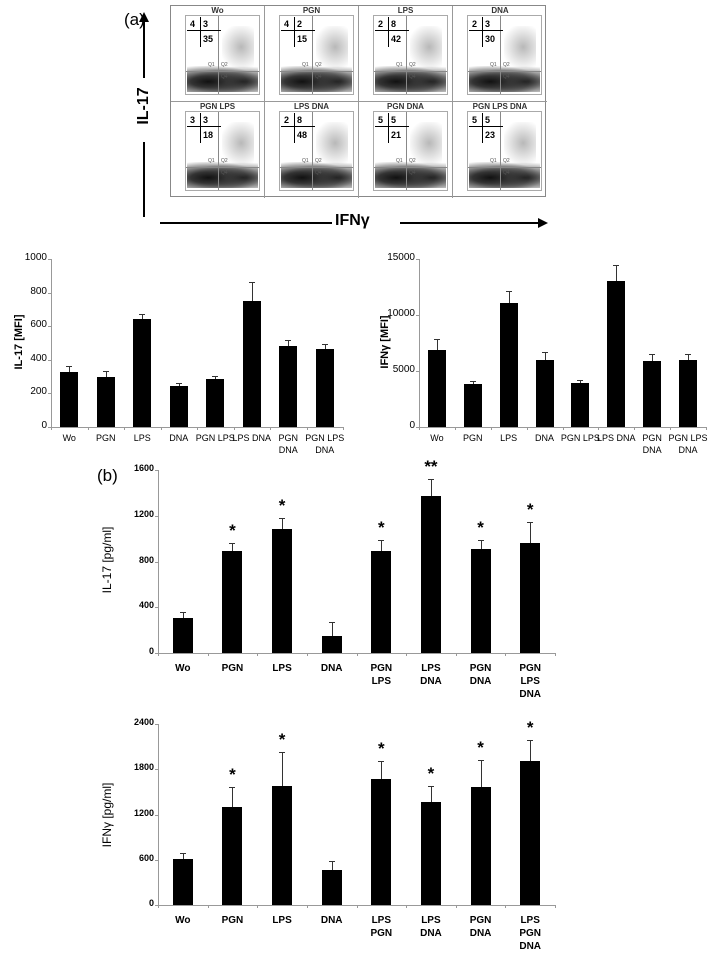 This screenshot has height=966, width=719. Describe the element at coordinates (298, 32) in the screenshot. I see `quadrant-percentages: 4 2 15` at that location.